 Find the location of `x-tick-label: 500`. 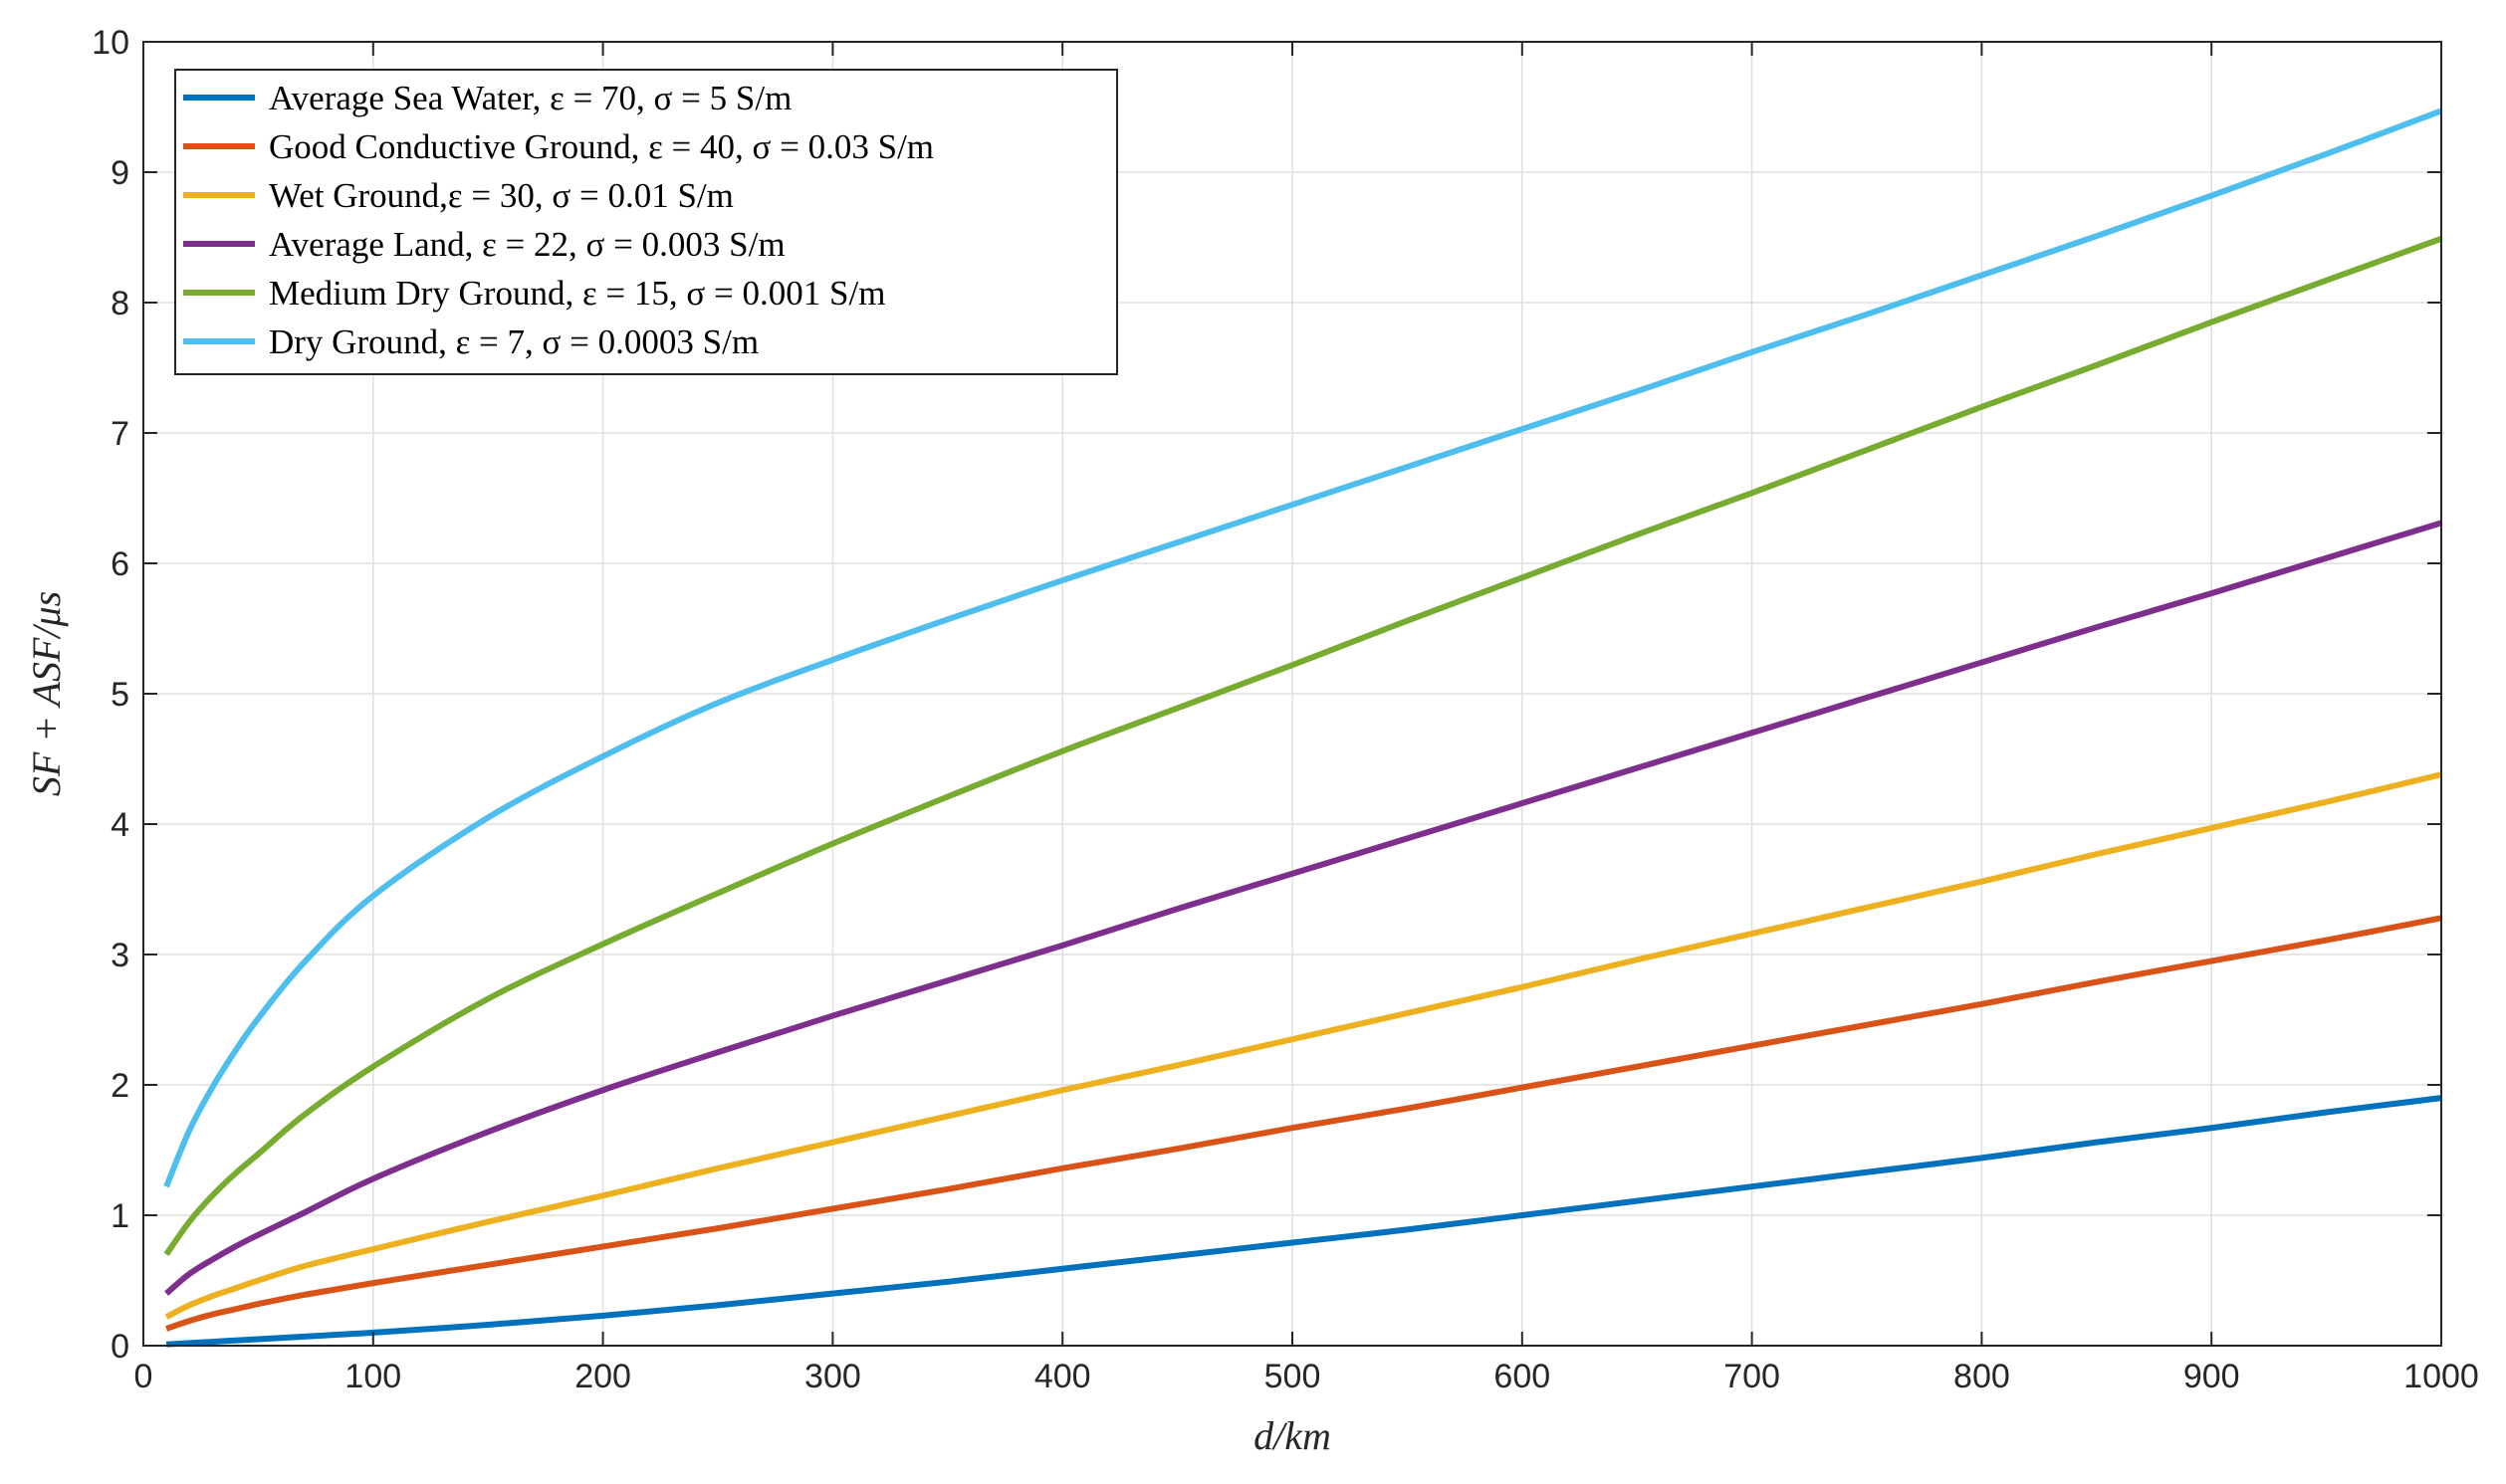

x-tick-label: 500 is located at coordinates (1292, 1377).